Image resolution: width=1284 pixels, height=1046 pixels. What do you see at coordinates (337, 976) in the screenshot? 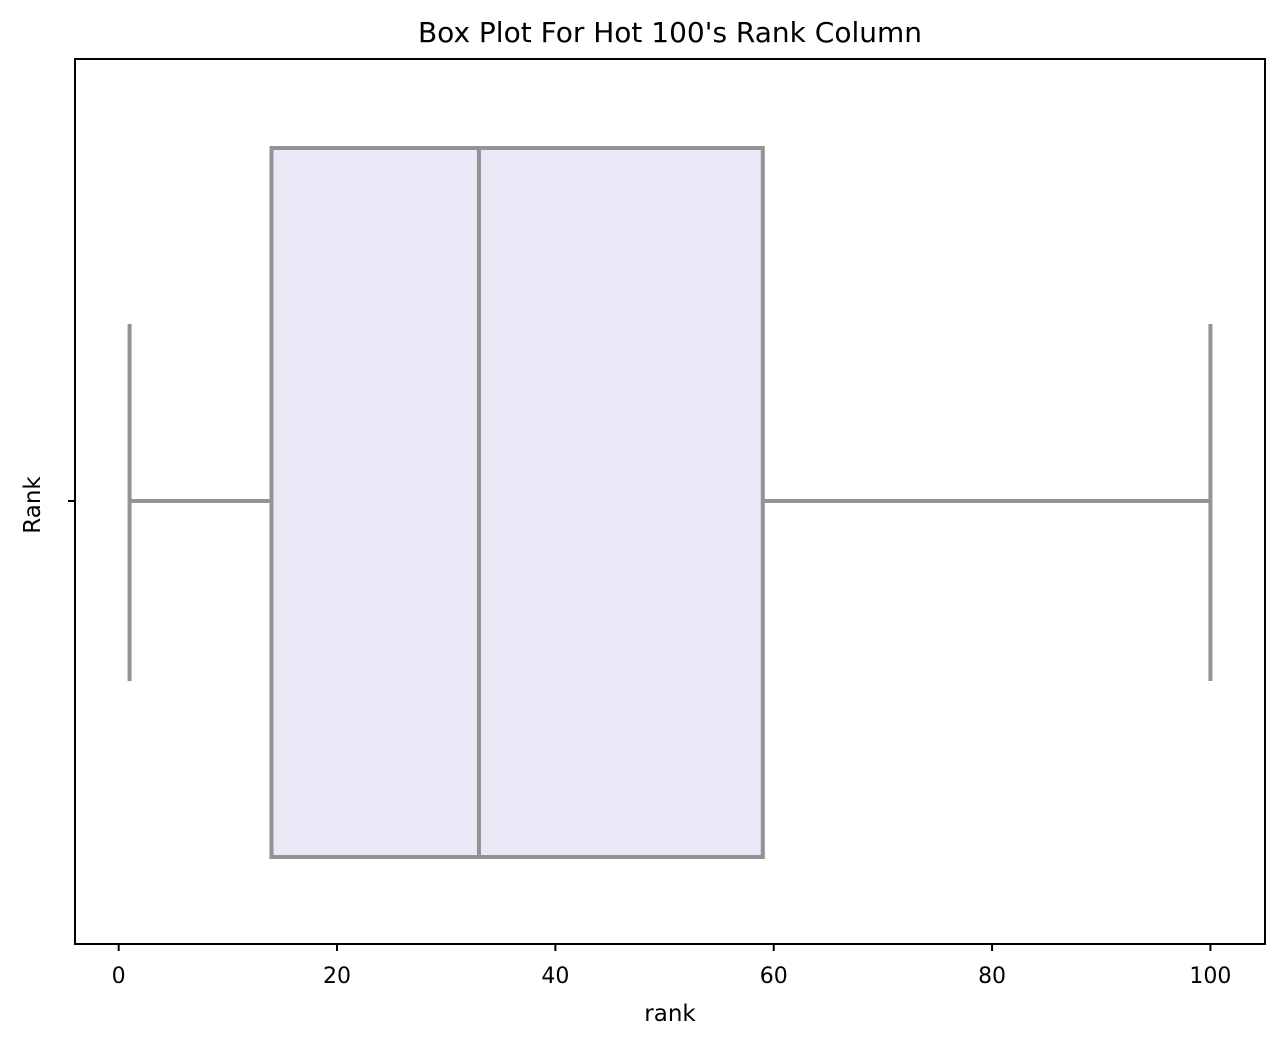
I see `x-tick-label: 20` at bounding box center [337, 976].